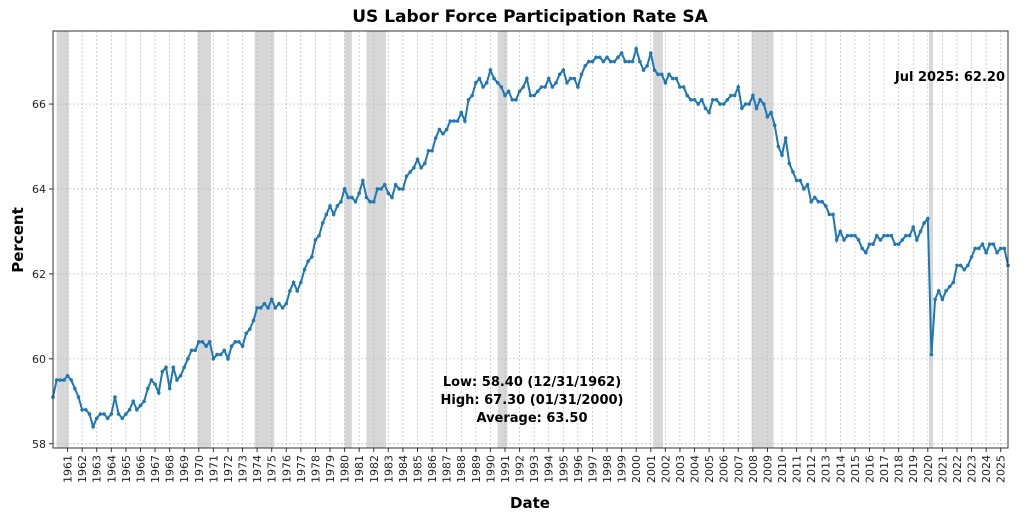 The image size is (1024, 519). I want to click on x-tick-label: 1997, so click(592, 469).